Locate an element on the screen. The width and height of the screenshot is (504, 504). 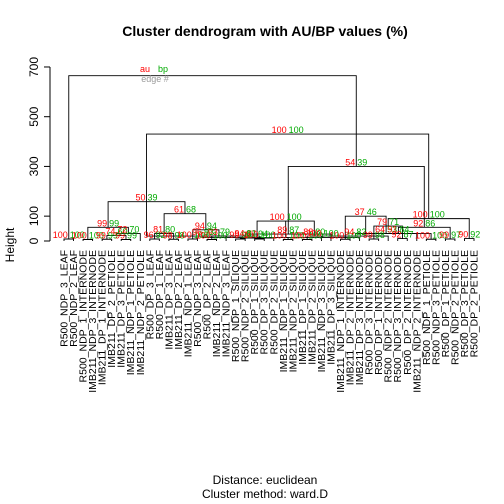
bp-value: 81 is located at coordinates (252, 234).